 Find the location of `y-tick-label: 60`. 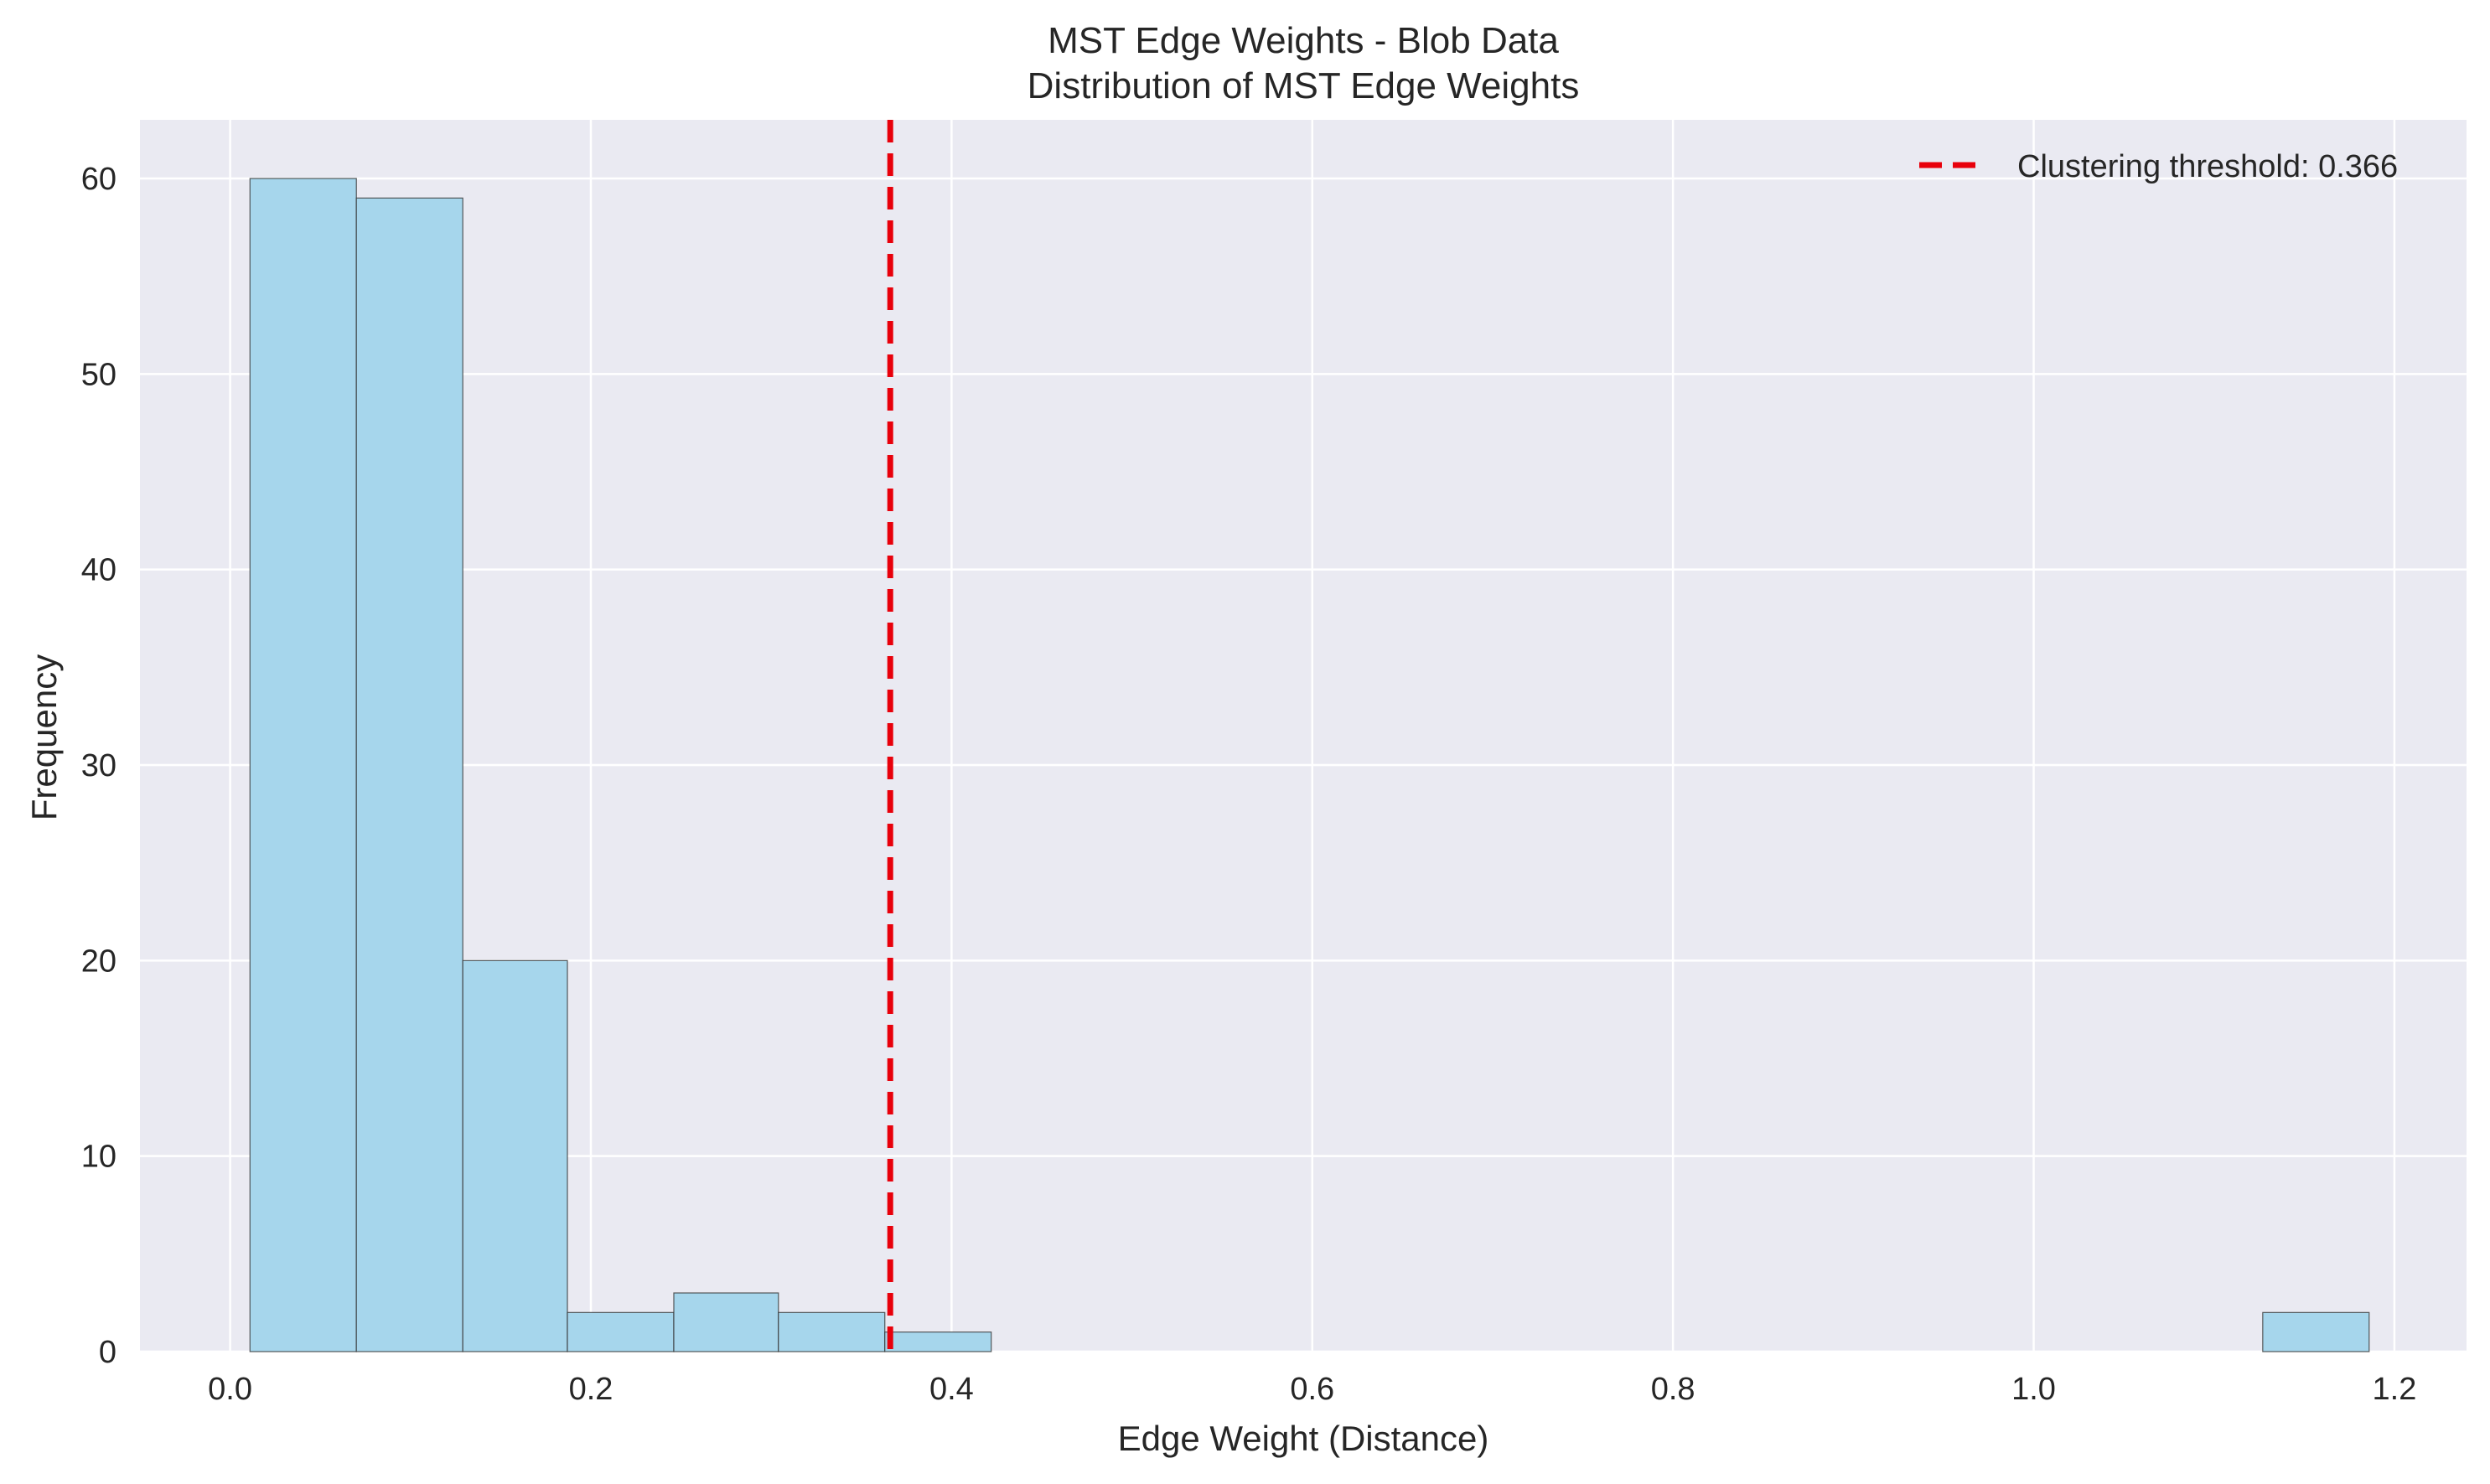

y-tick-label: 60 is located at coordinates (98, 179).